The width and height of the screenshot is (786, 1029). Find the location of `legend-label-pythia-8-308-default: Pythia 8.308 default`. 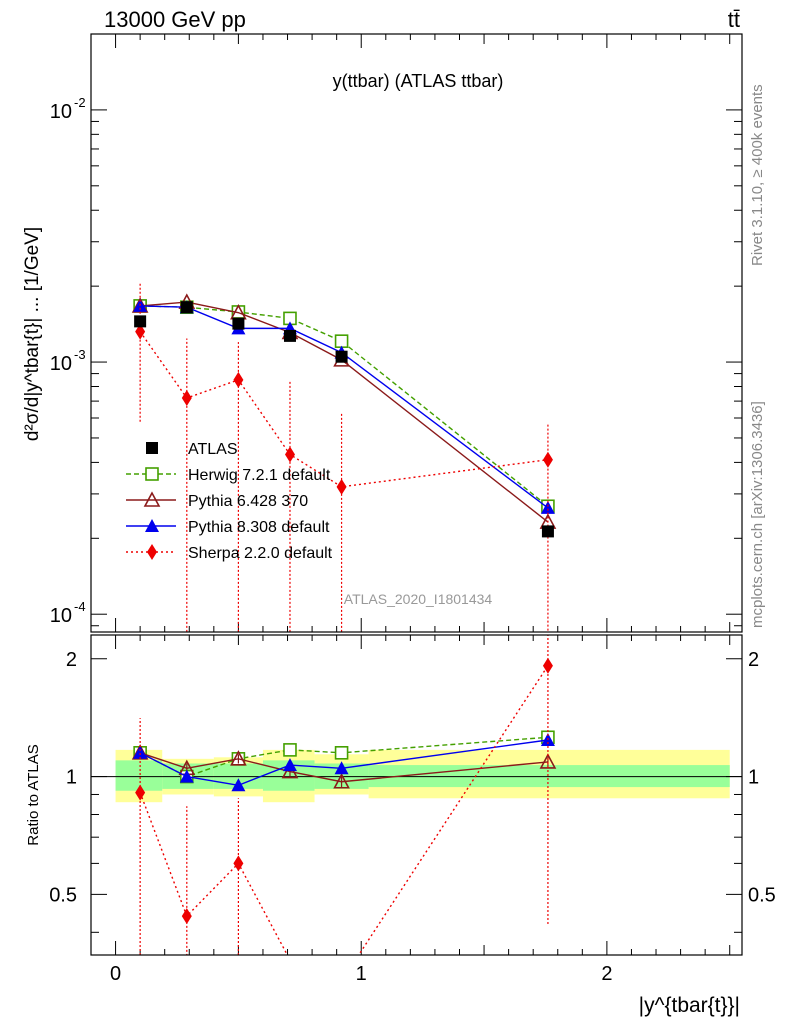

legend-label-pythia-8-308-default: Pythia 8.308 default is located at coordinates (259, 527).